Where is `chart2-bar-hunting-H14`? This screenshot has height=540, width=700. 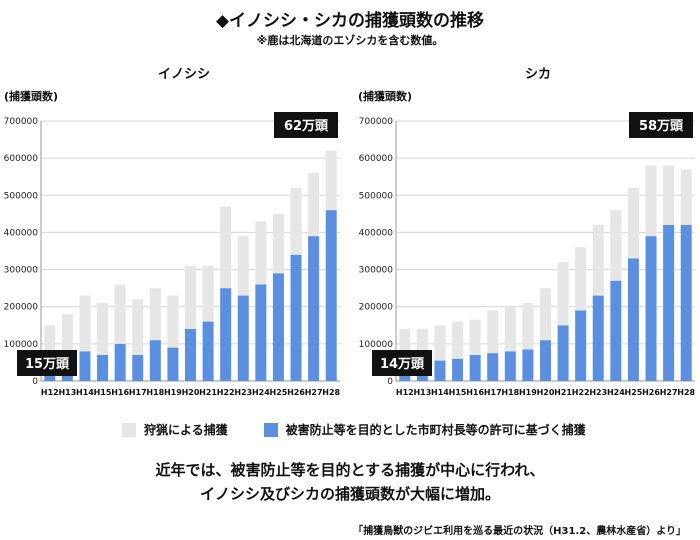
chart2-bar-hunting-H14 is located at coordinates (440, 343).